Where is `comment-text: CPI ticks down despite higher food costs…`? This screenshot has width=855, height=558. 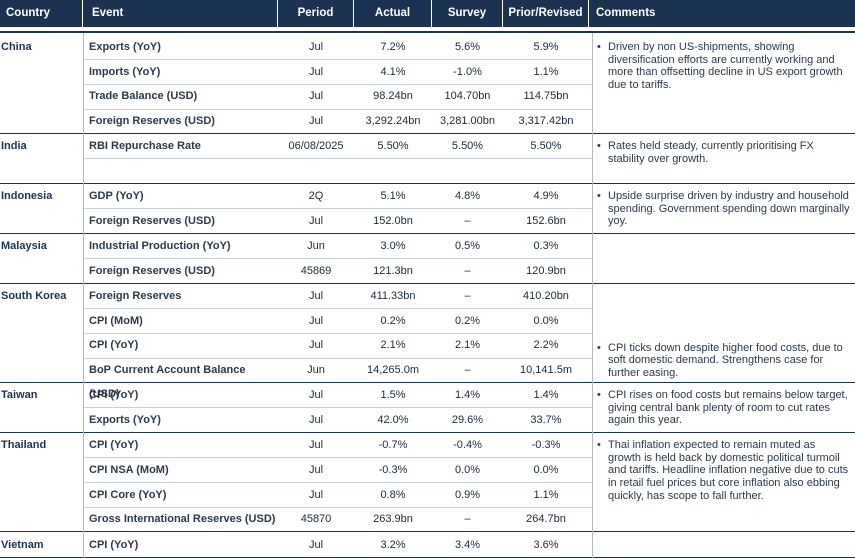 comment-text: CPI ticks down despite higher food costs… is located at coordinates (725, 360).